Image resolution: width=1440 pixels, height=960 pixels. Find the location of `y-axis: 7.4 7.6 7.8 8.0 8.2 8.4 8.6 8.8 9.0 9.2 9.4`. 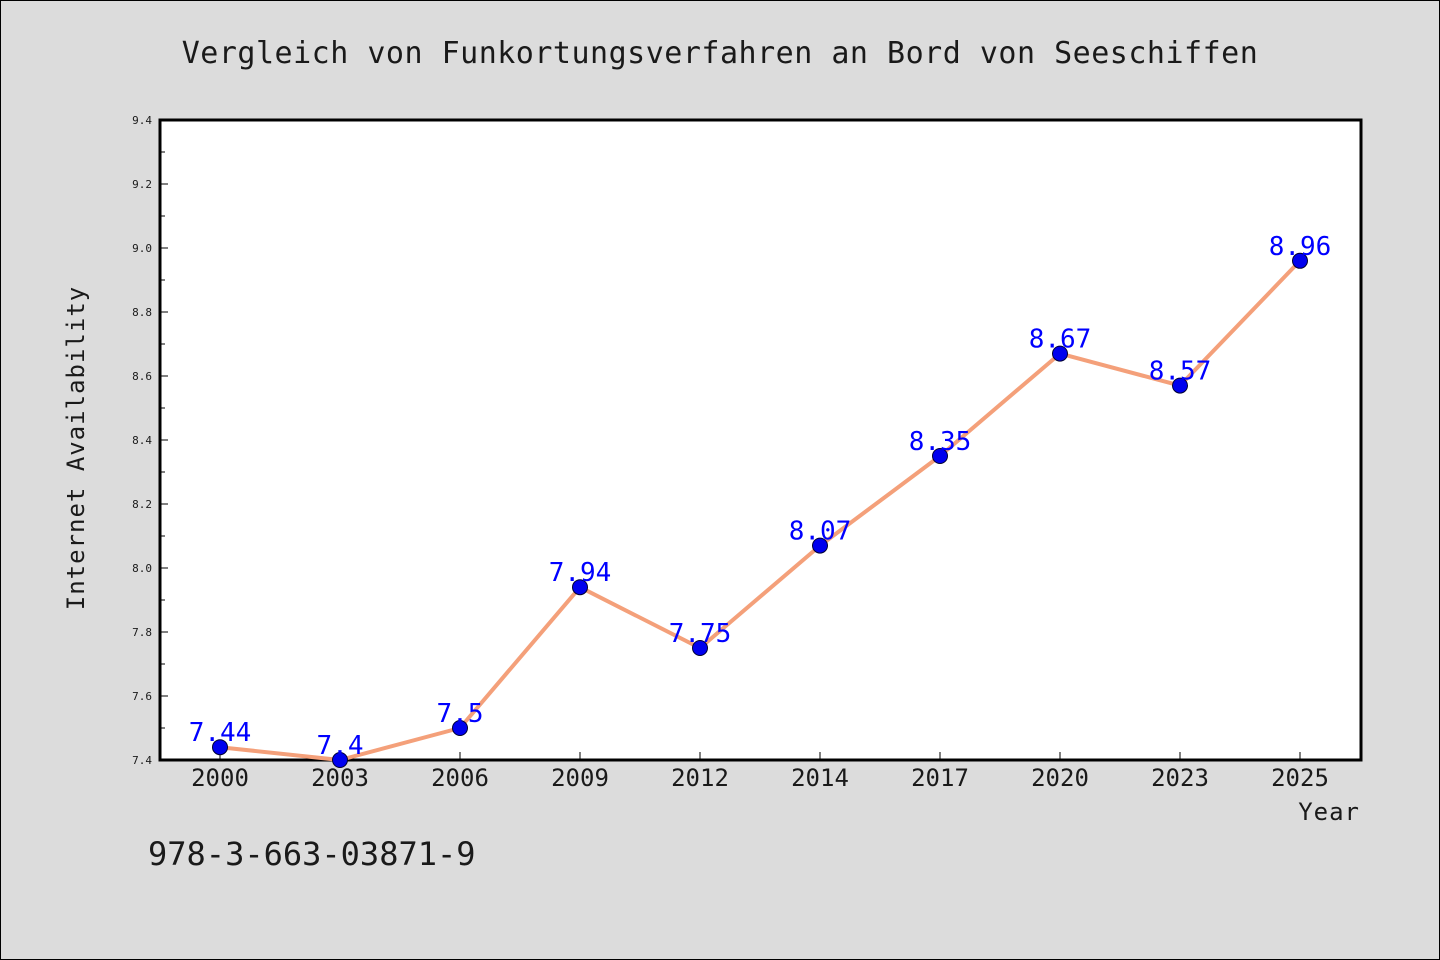

y-axis: 7.4 7.6 7.8 8.0 8.2 8.4 8.6 8.8 9.0 9.2 9.4 is located at coordinates (150, 440).